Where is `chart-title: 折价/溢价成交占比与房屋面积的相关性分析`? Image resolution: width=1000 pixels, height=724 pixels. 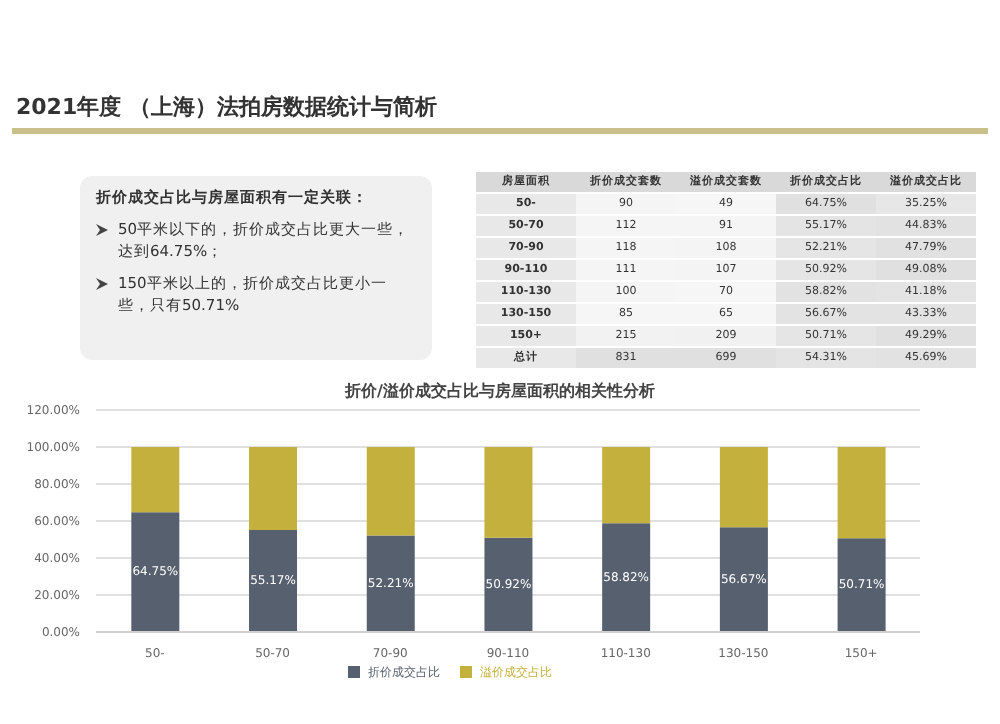
chart-title: 折价/溢价成交占比与房屋面积的相关性分析 is located at coordinates (499, 391).